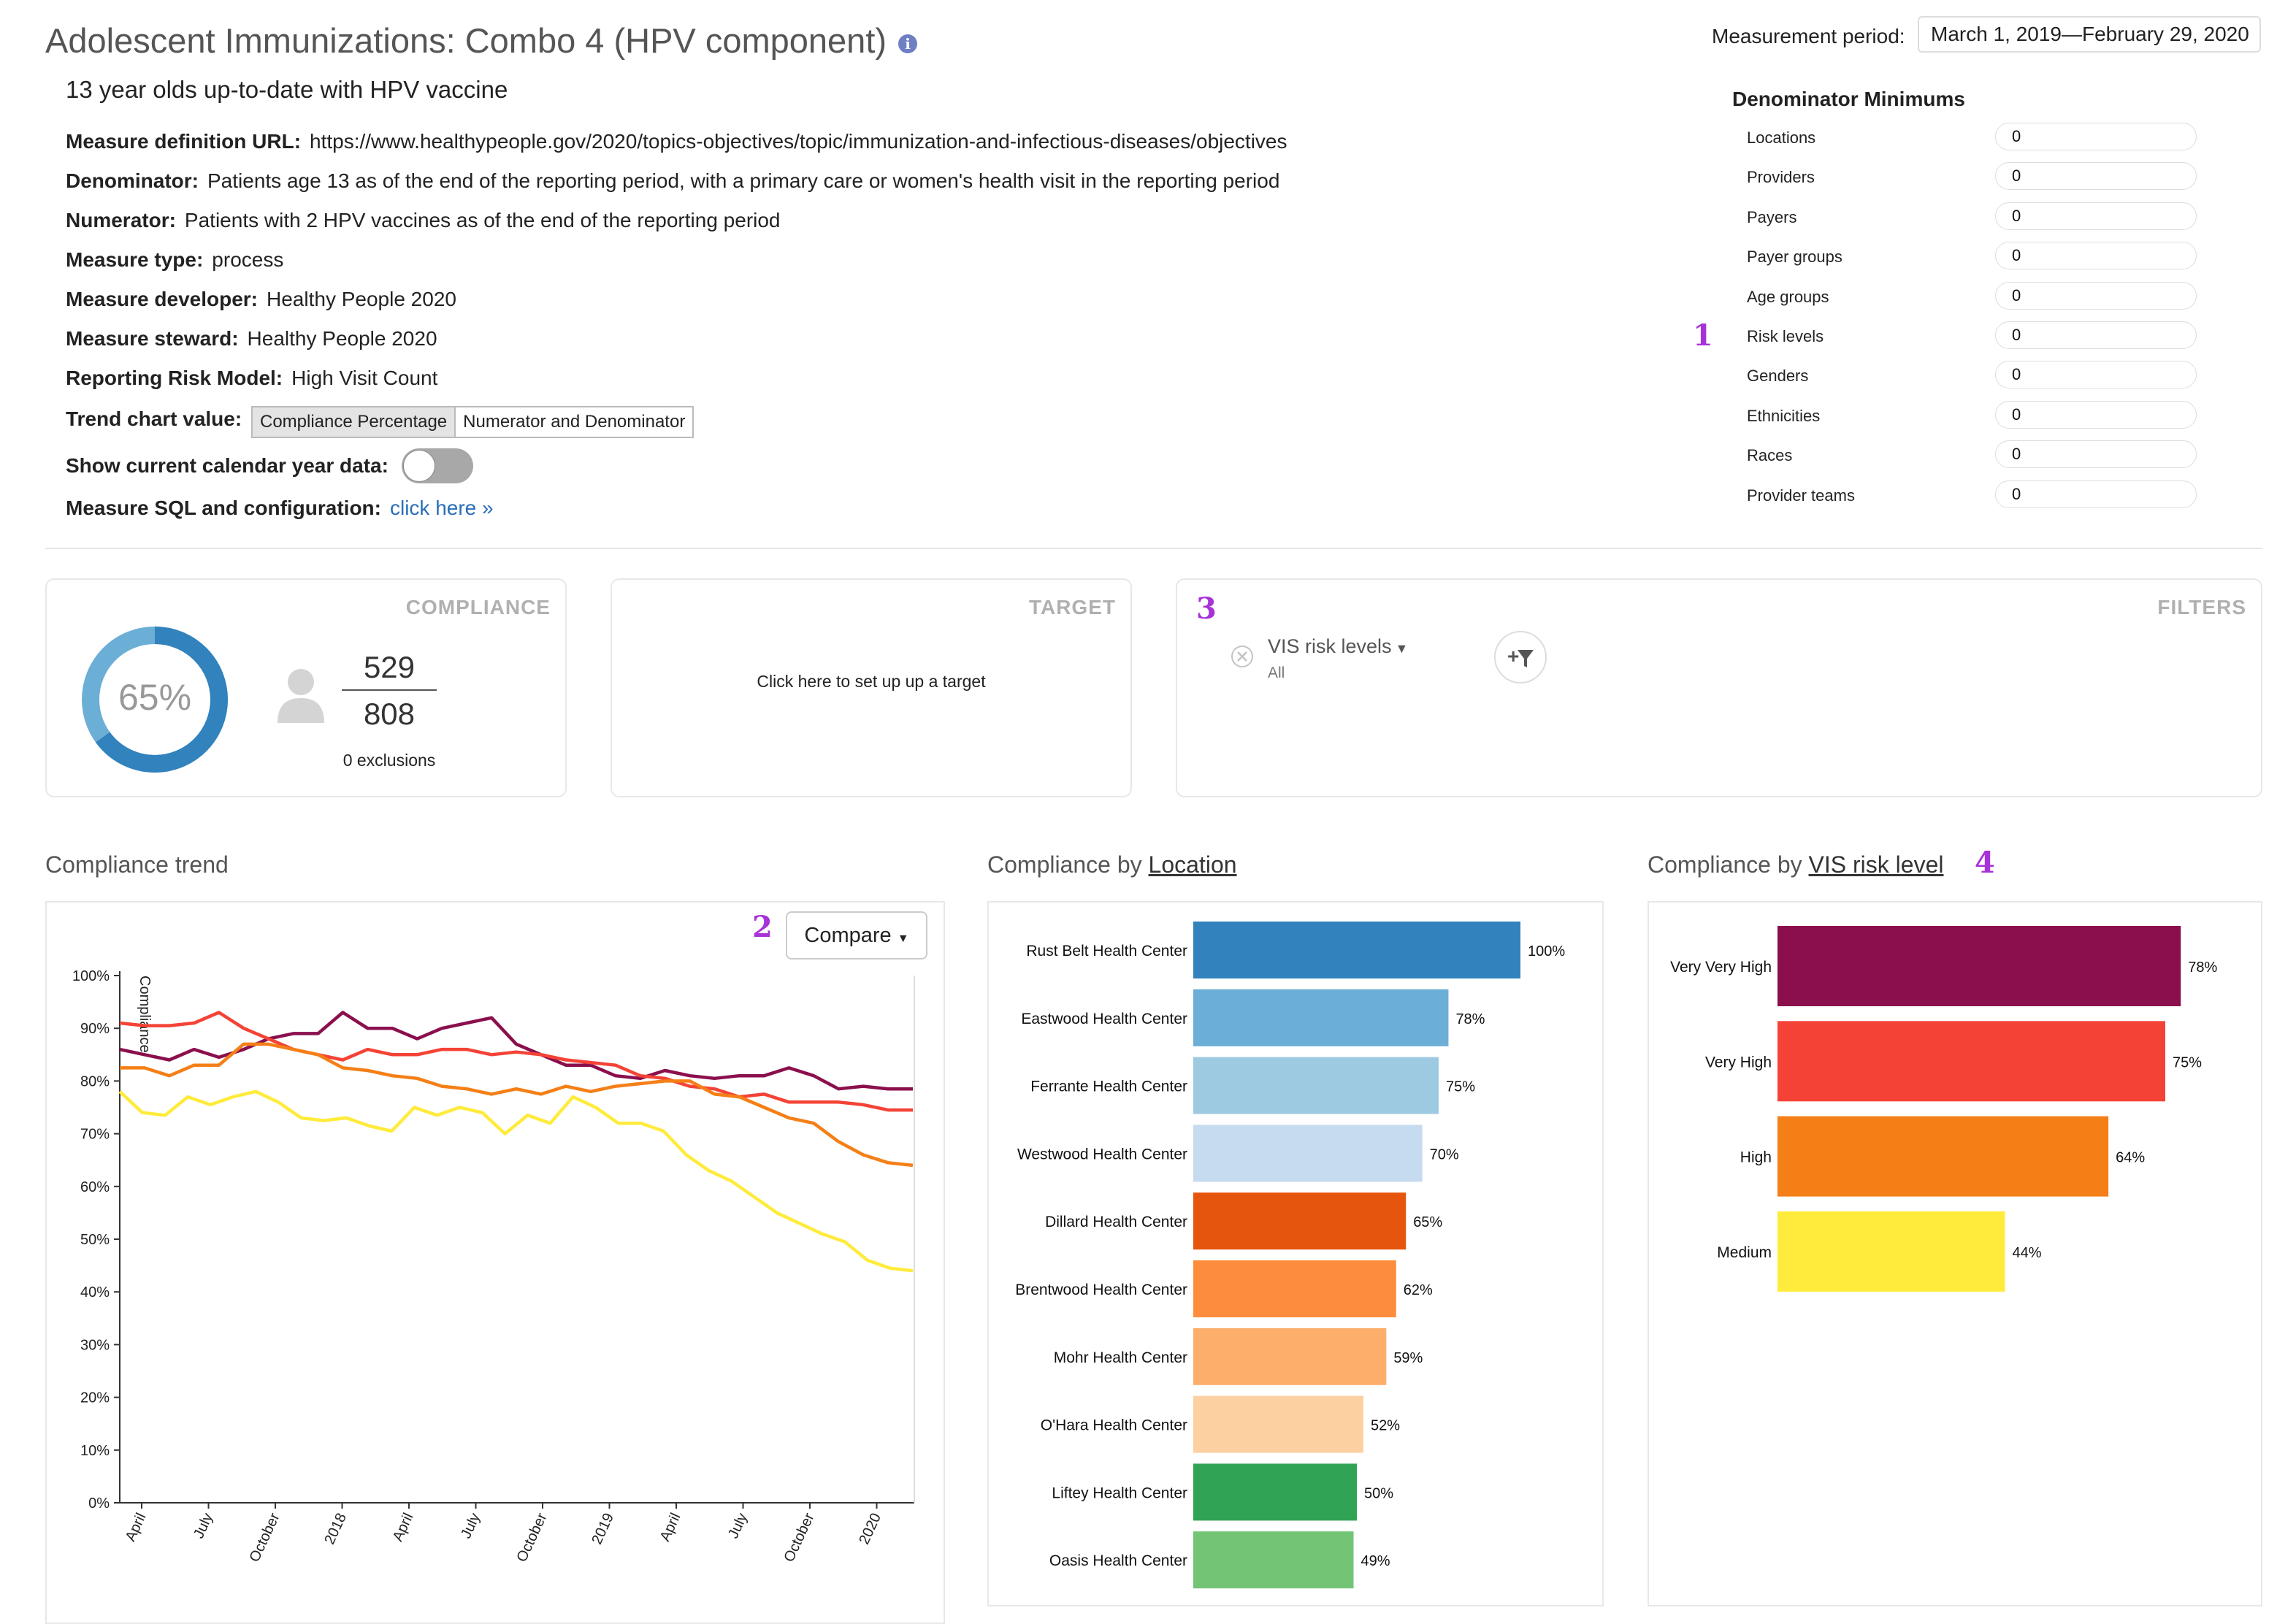  What do you see at coordinates (1876, 864) in the screenshot?
I see `risk-dimension-link: VIS risk level` at bounding box center [1876, 864].